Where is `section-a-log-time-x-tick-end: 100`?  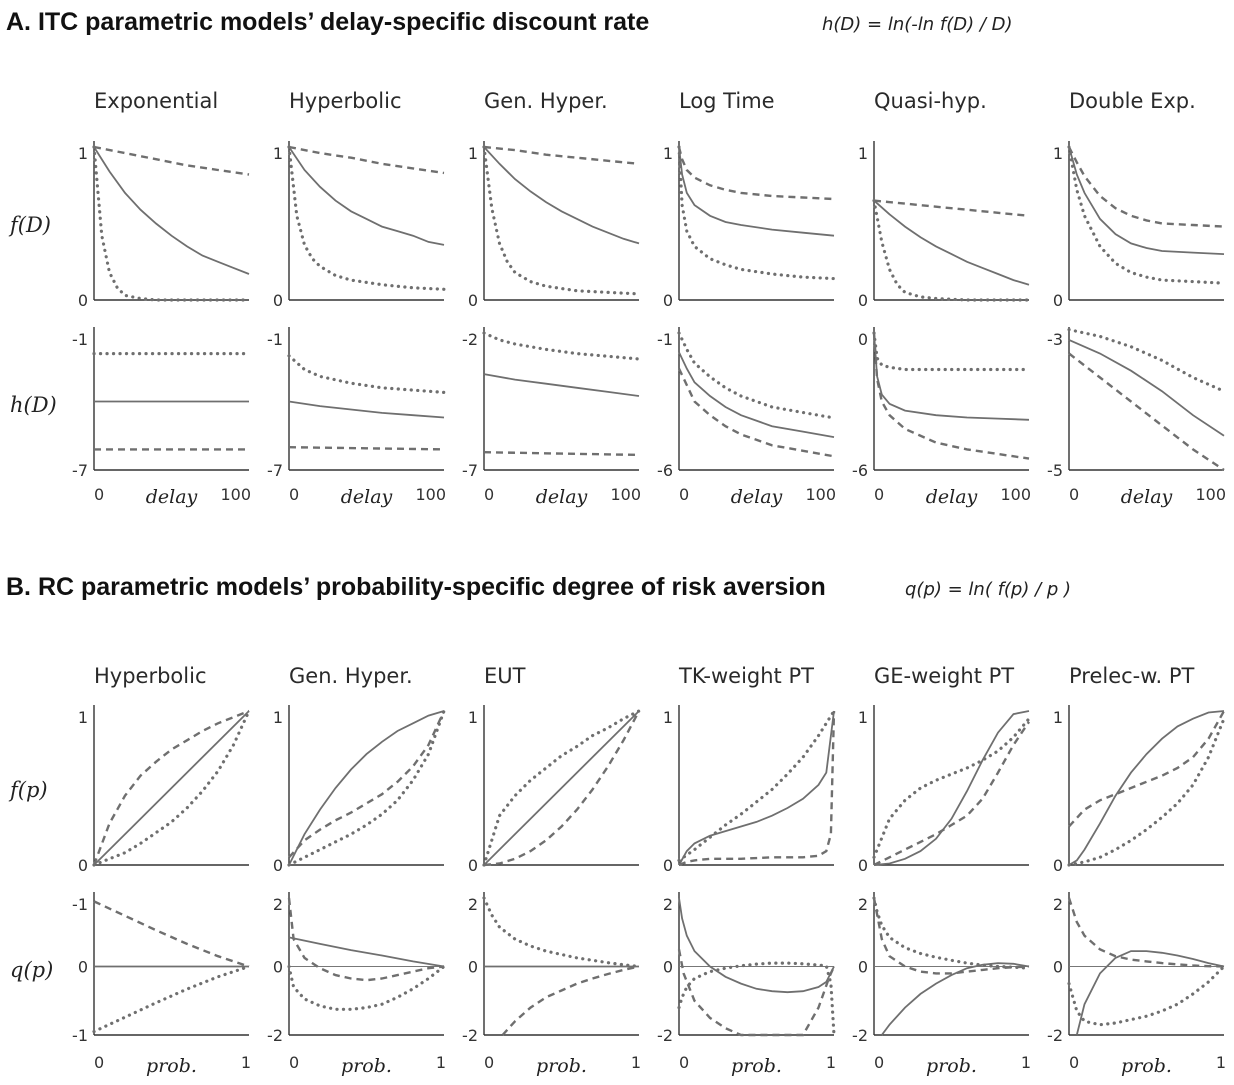
section-a-log-time-x-tick-end: 100 is located at coordinates (820, 494).